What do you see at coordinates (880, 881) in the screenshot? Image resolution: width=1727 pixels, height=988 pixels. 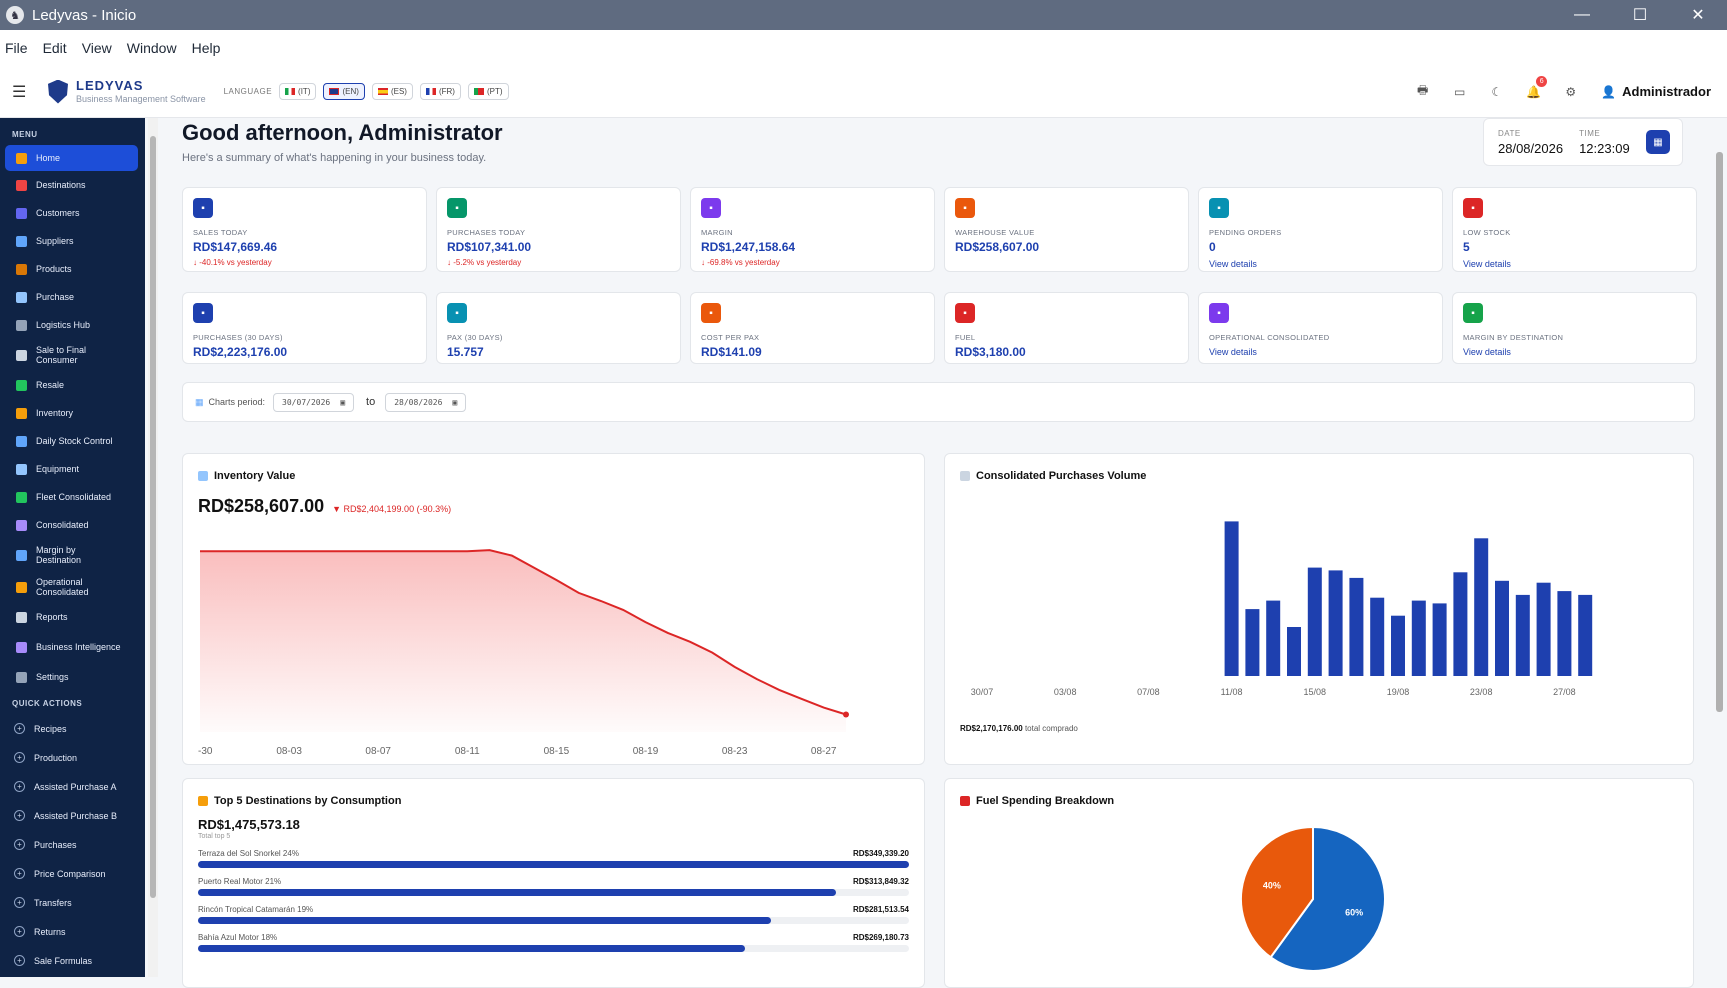 I see `destination-value: RD$313,849.32` at bounding box center [880, 881].